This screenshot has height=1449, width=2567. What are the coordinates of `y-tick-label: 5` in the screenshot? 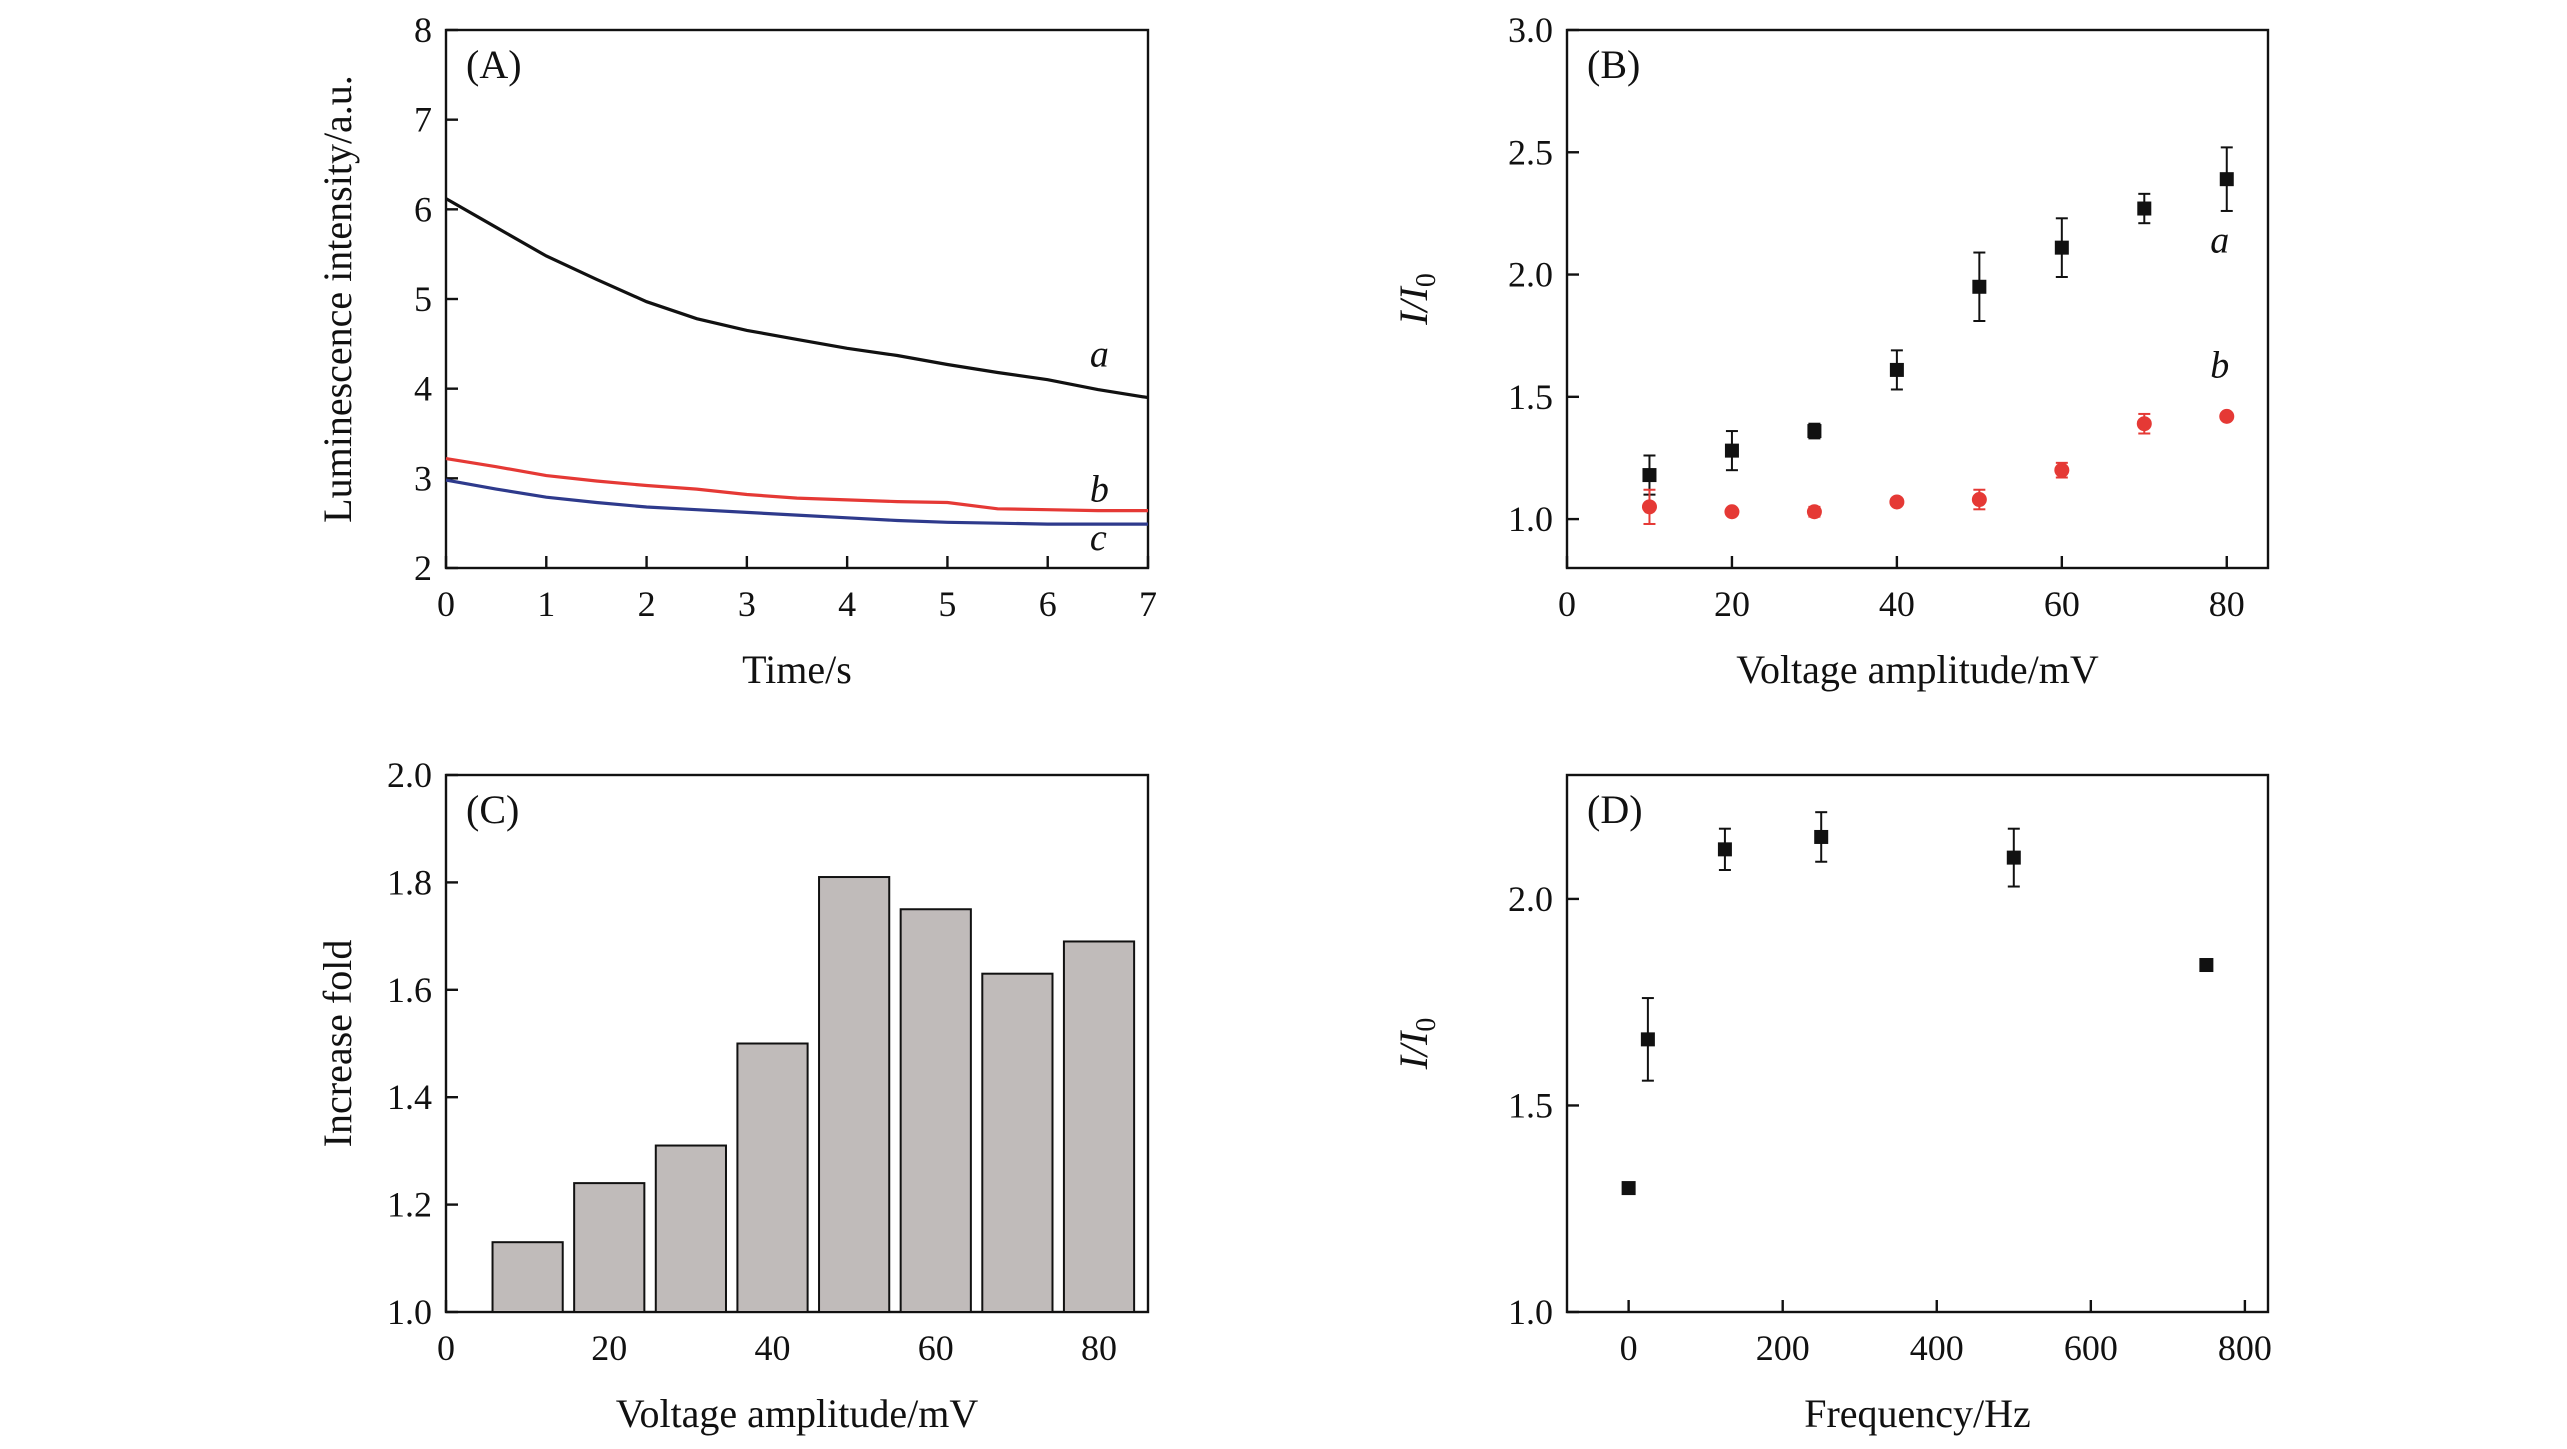 It's located at (423, 299).